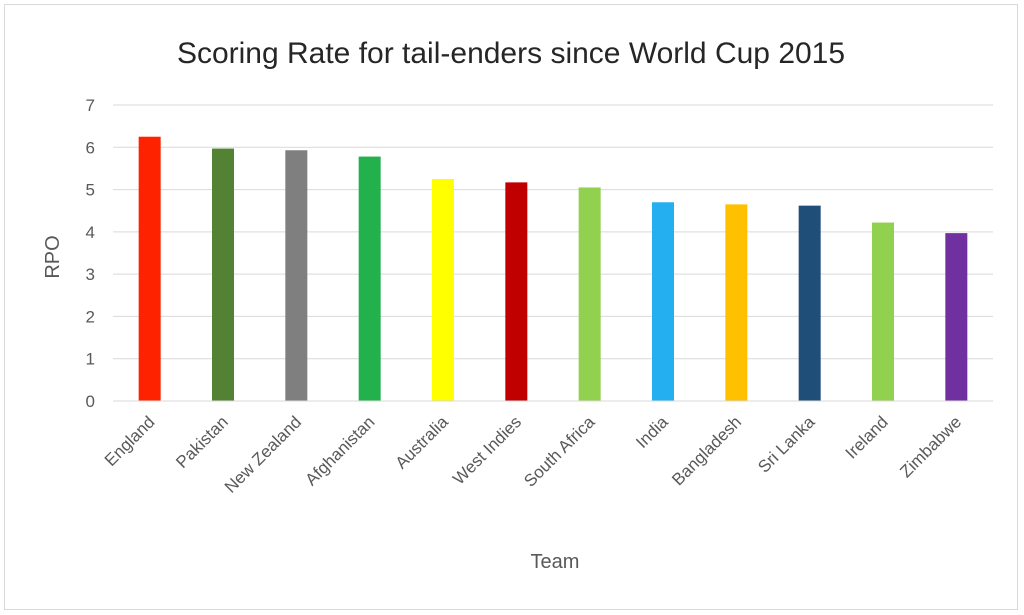 Image resolution: width=1024 pixels, height=615 pixels. Describe the element at coordinates (90, 316) in the screenshot. I see `y-tick-label: 2` at that location.